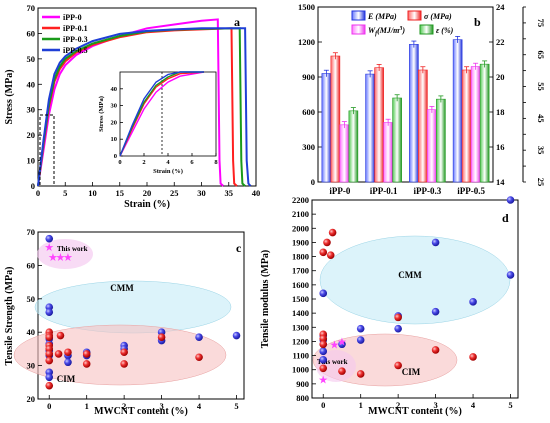 The height and width of the screenshot is (423, 550). I want to click on panel-c-ylabel: Tensile Strength (MPa), so click(9, 316).